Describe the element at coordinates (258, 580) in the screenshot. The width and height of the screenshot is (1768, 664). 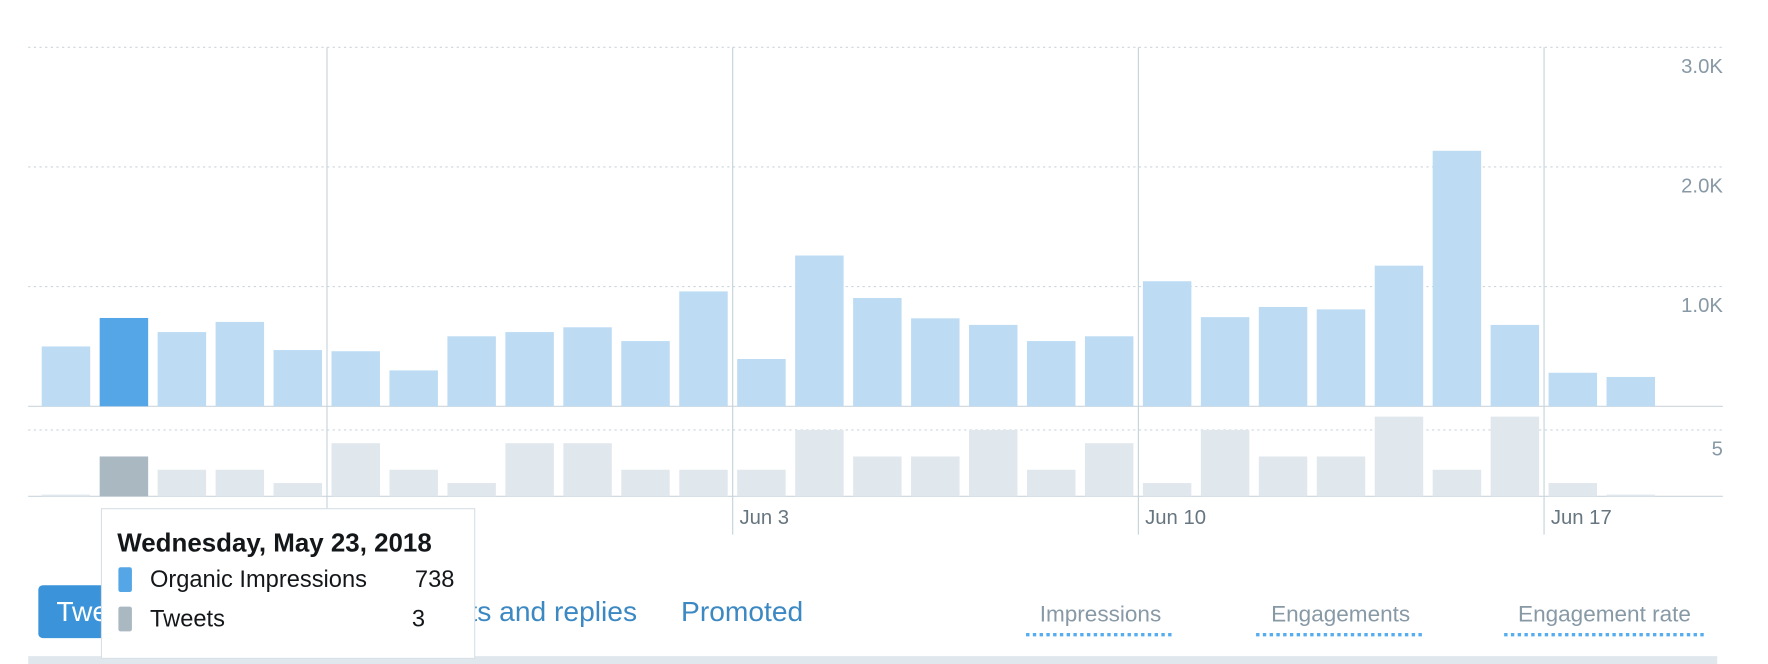
I see `tooltip-label: Organic Impressions` at that location.